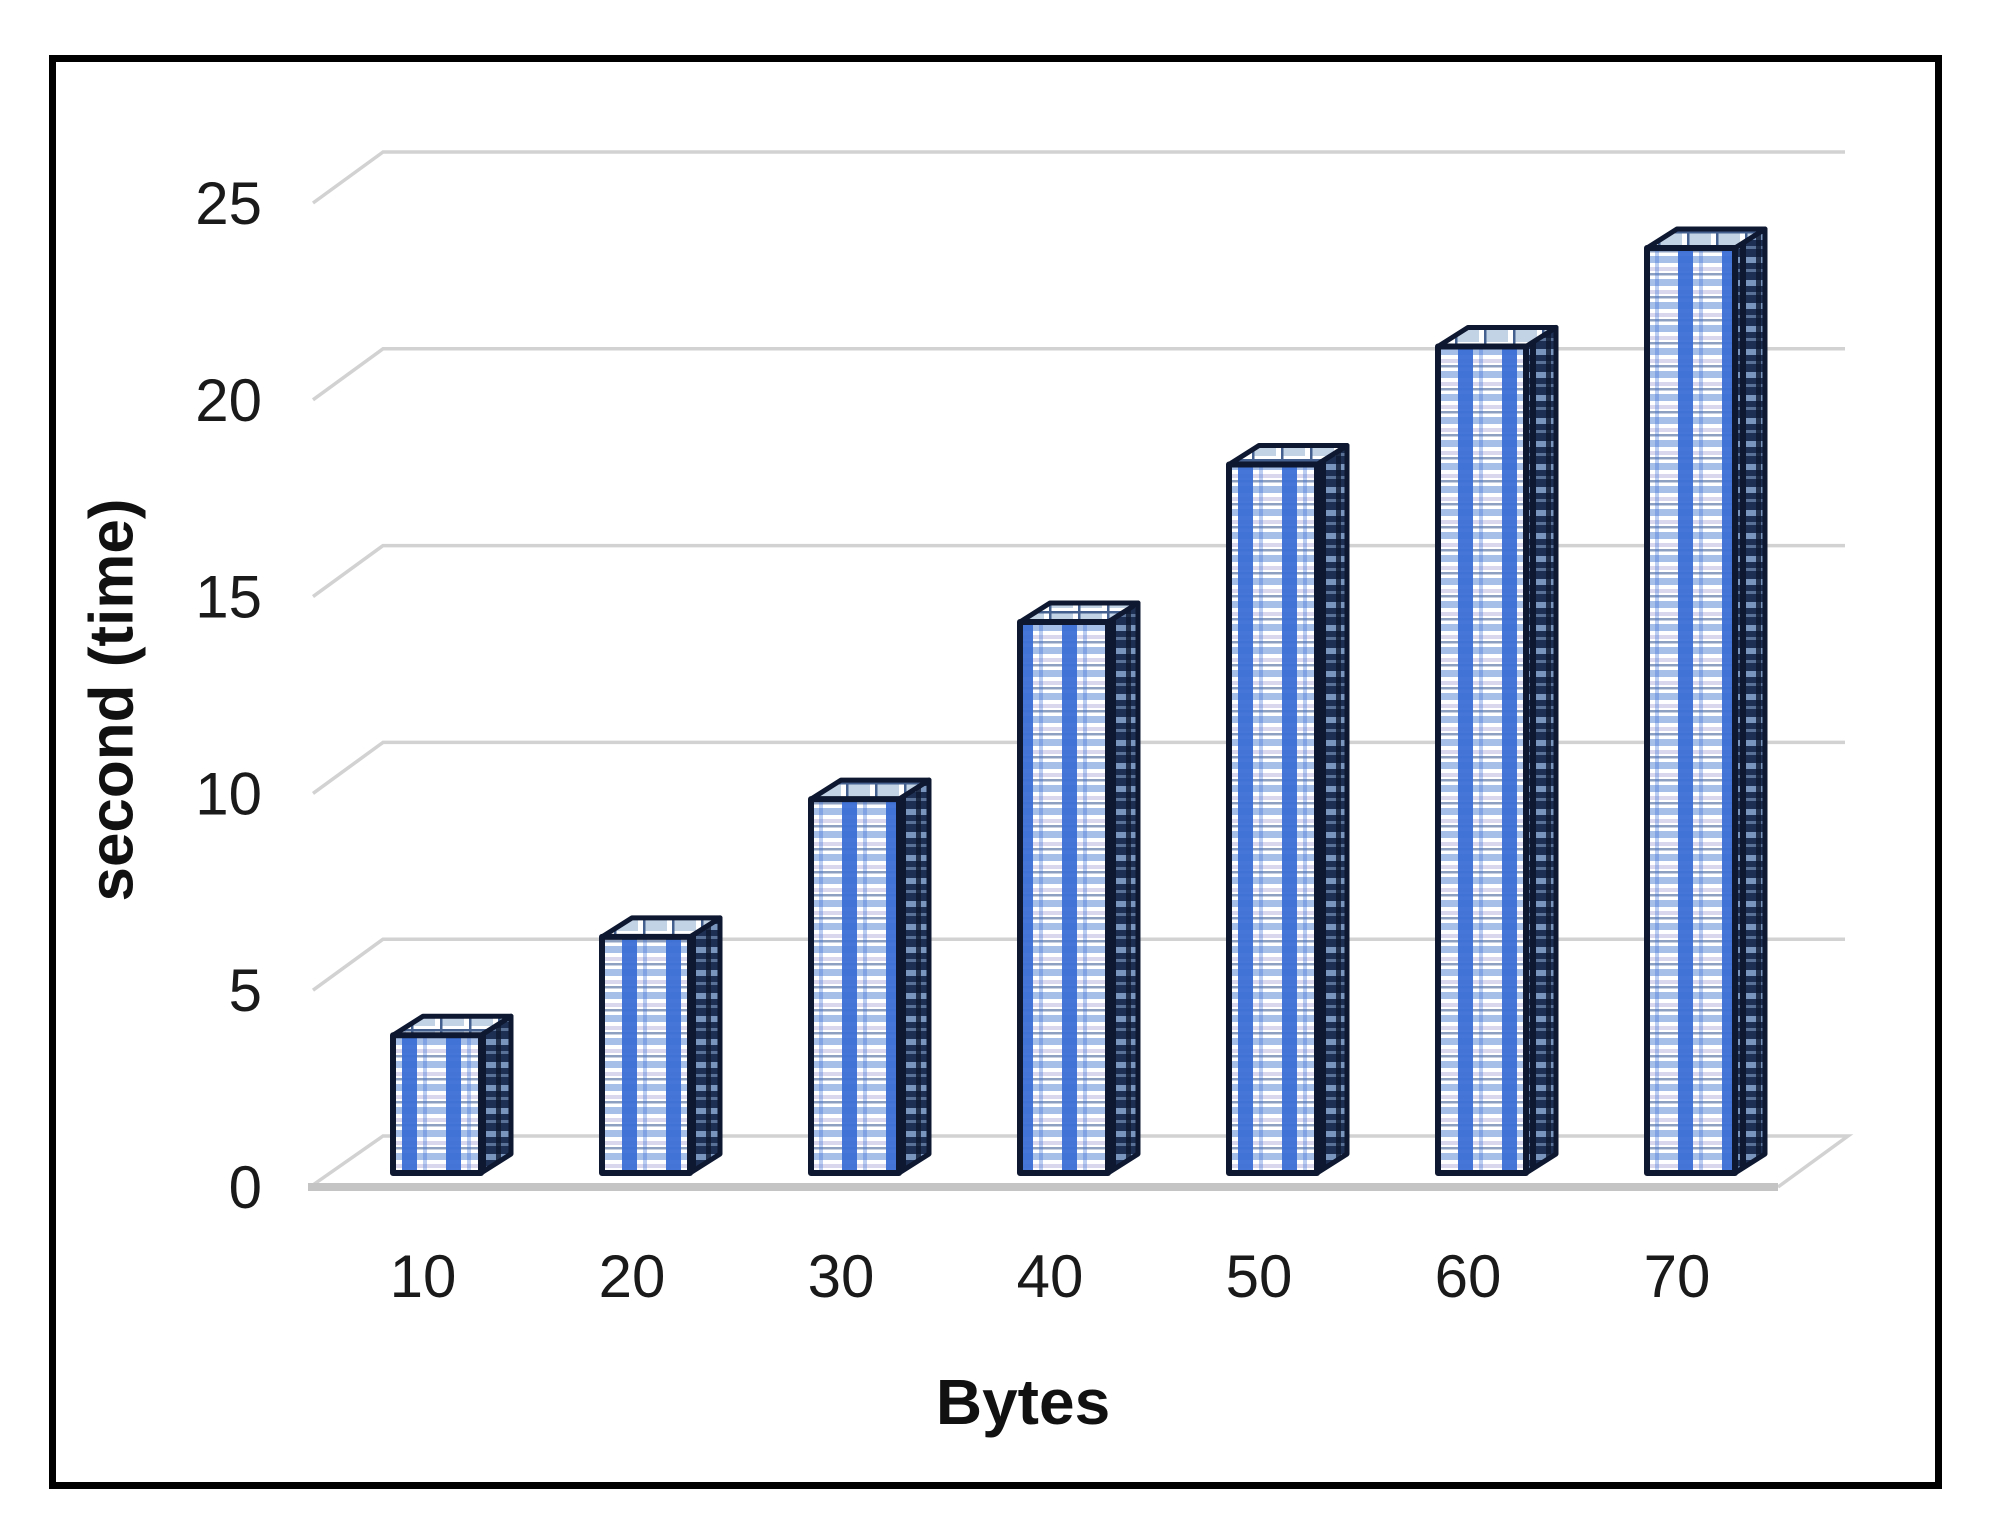 The width and height of the screenshot is (1993, 1525). Describe the element at coordinates (1259, 1276) in the screenshot. I see `x-tick-label: 50` at that location.